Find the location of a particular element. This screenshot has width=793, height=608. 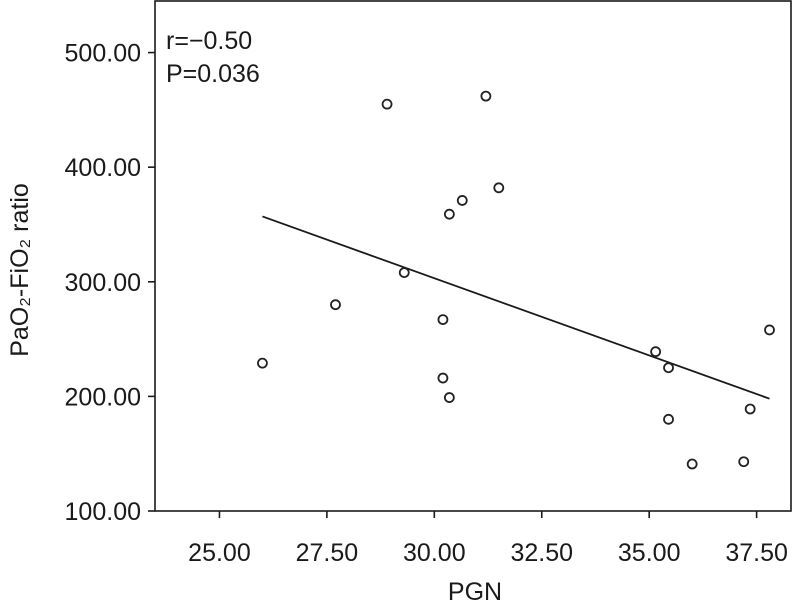

x-tick-label: 35.00 is located at coordinates (649, 553).